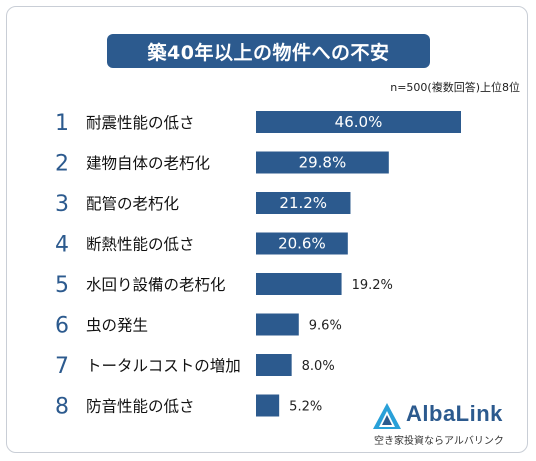 This screenshot has width=536, height=461. What do you see at coordinates (62, 366) in the screenshot?
I see `rank-number: 7` at bounding box center [62, 366].